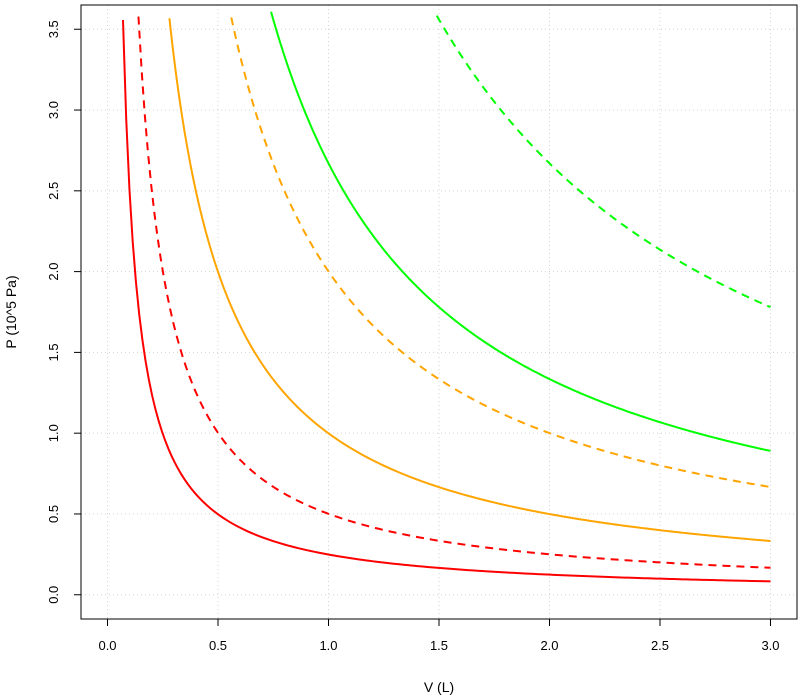  Describe the element at coordinates (53, 110) in the screenshot. I see `y-tick-label: 3.0` at that location.